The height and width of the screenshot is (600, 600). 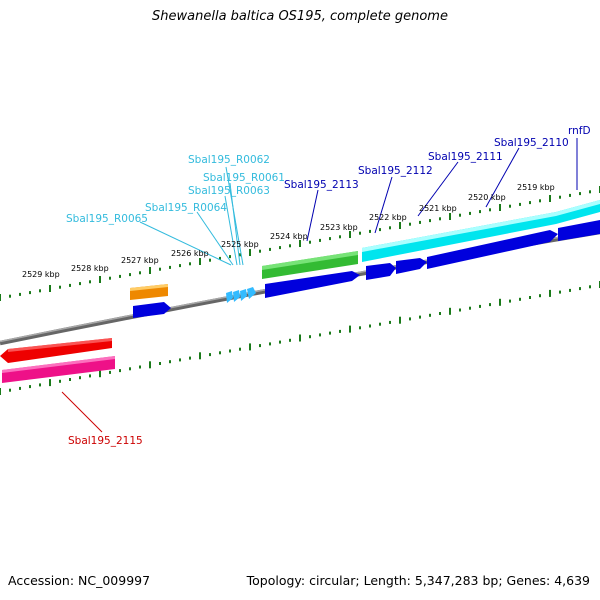 What do you see at coordinates (152, 310) in the screenshot?
I see `gene-blue-small` at bounding box center [152, 310].